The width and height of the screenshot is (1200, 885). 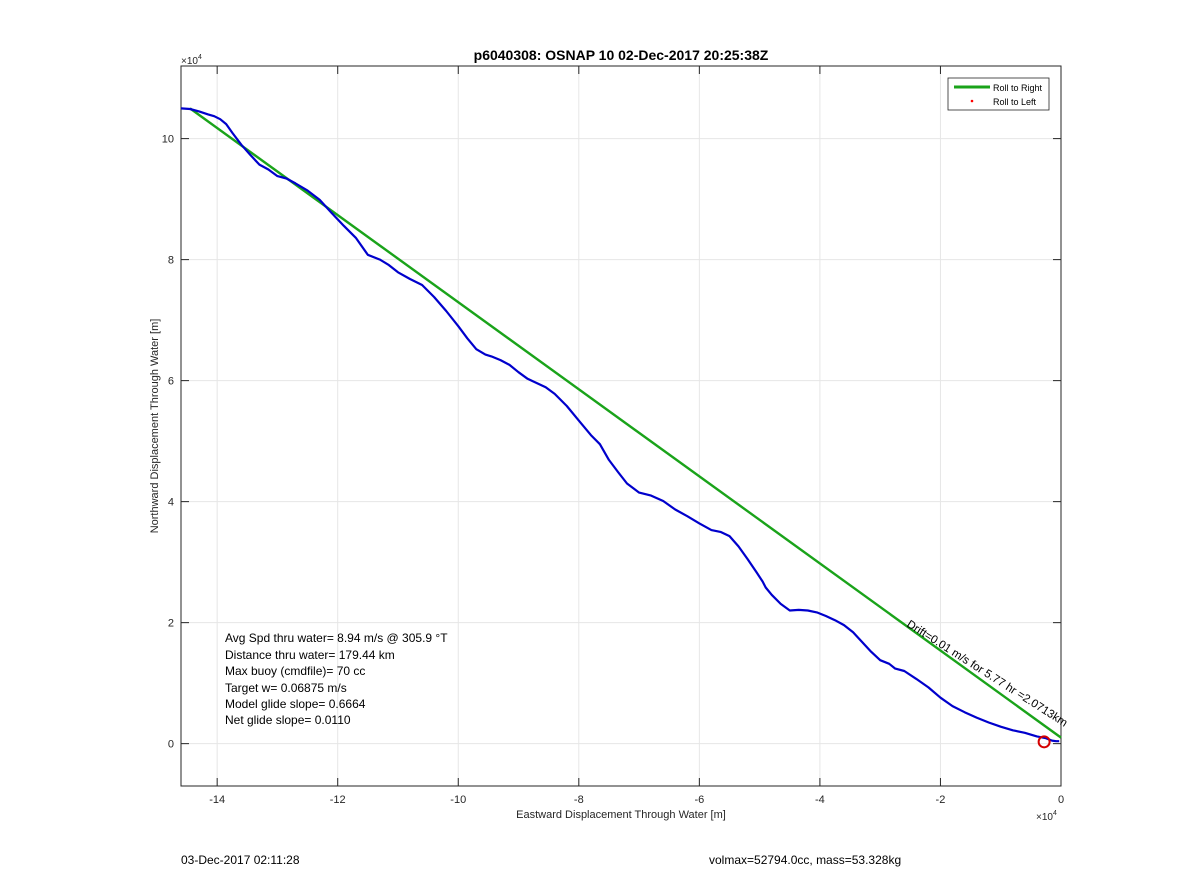 I want to click on annotation-distance: Distance thru water= 179.44 km, so click(x=310, y=655).